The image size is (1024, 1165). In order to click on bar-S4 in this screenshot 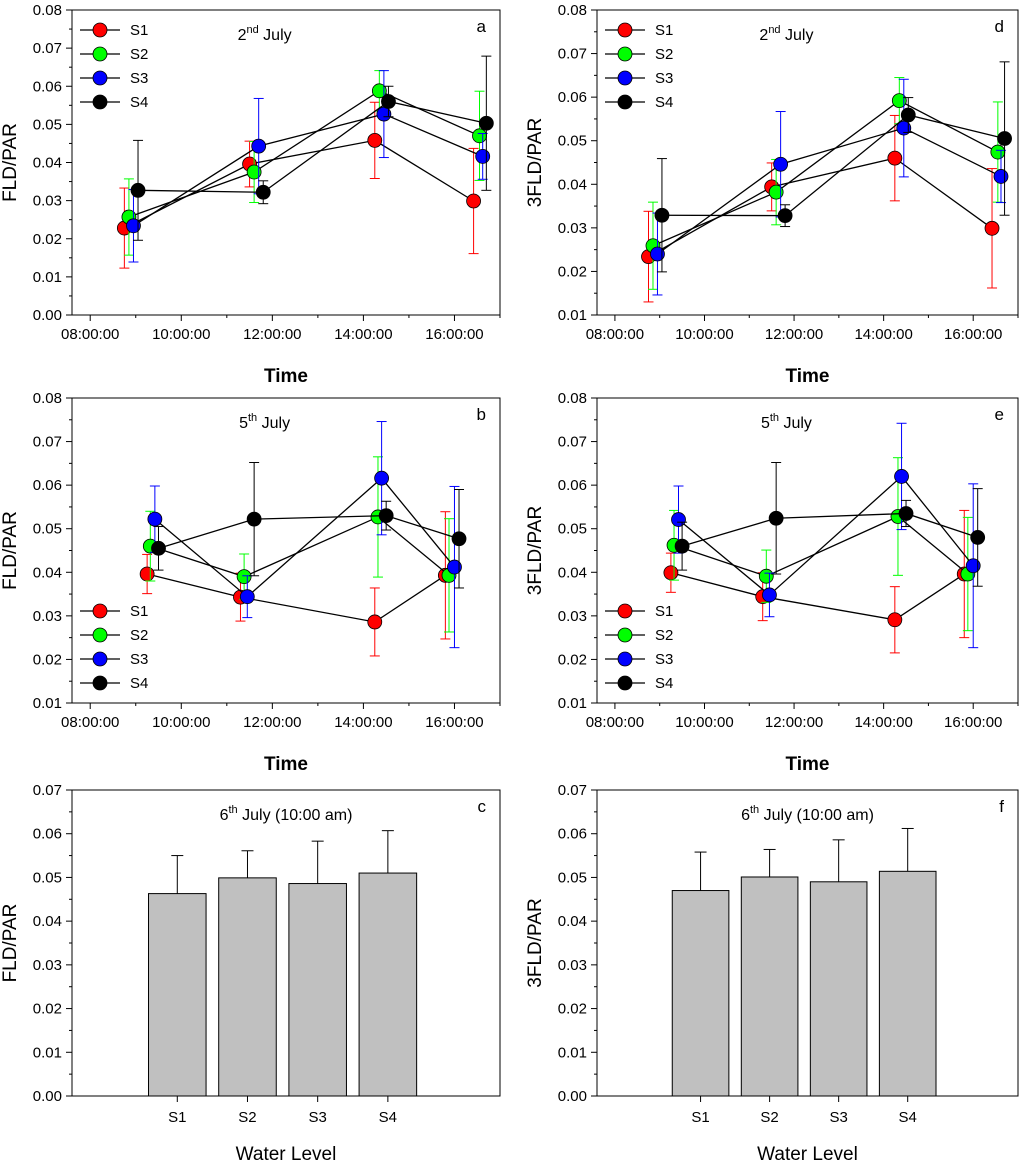, I will do `click(388, 984)`.